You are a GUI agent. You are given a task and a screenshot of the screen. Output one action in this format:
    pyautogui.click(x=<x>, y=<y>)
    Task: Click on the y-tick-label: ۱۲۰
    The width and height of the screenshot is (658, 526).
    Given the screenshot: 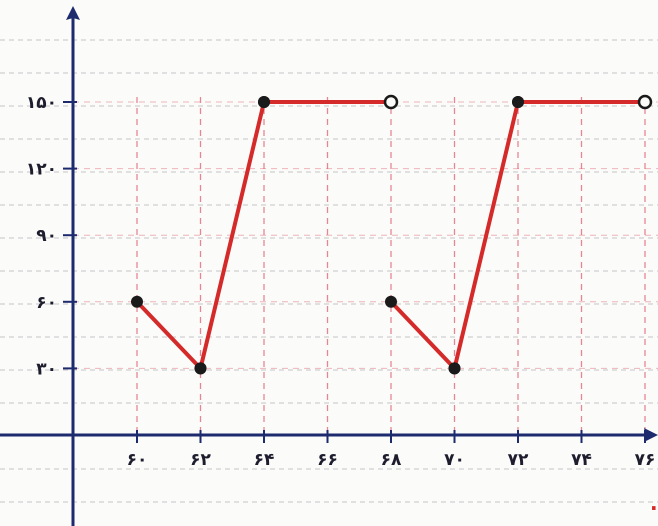 What is the action you would take?
    pyautogui.click(x=41, y=170)
    